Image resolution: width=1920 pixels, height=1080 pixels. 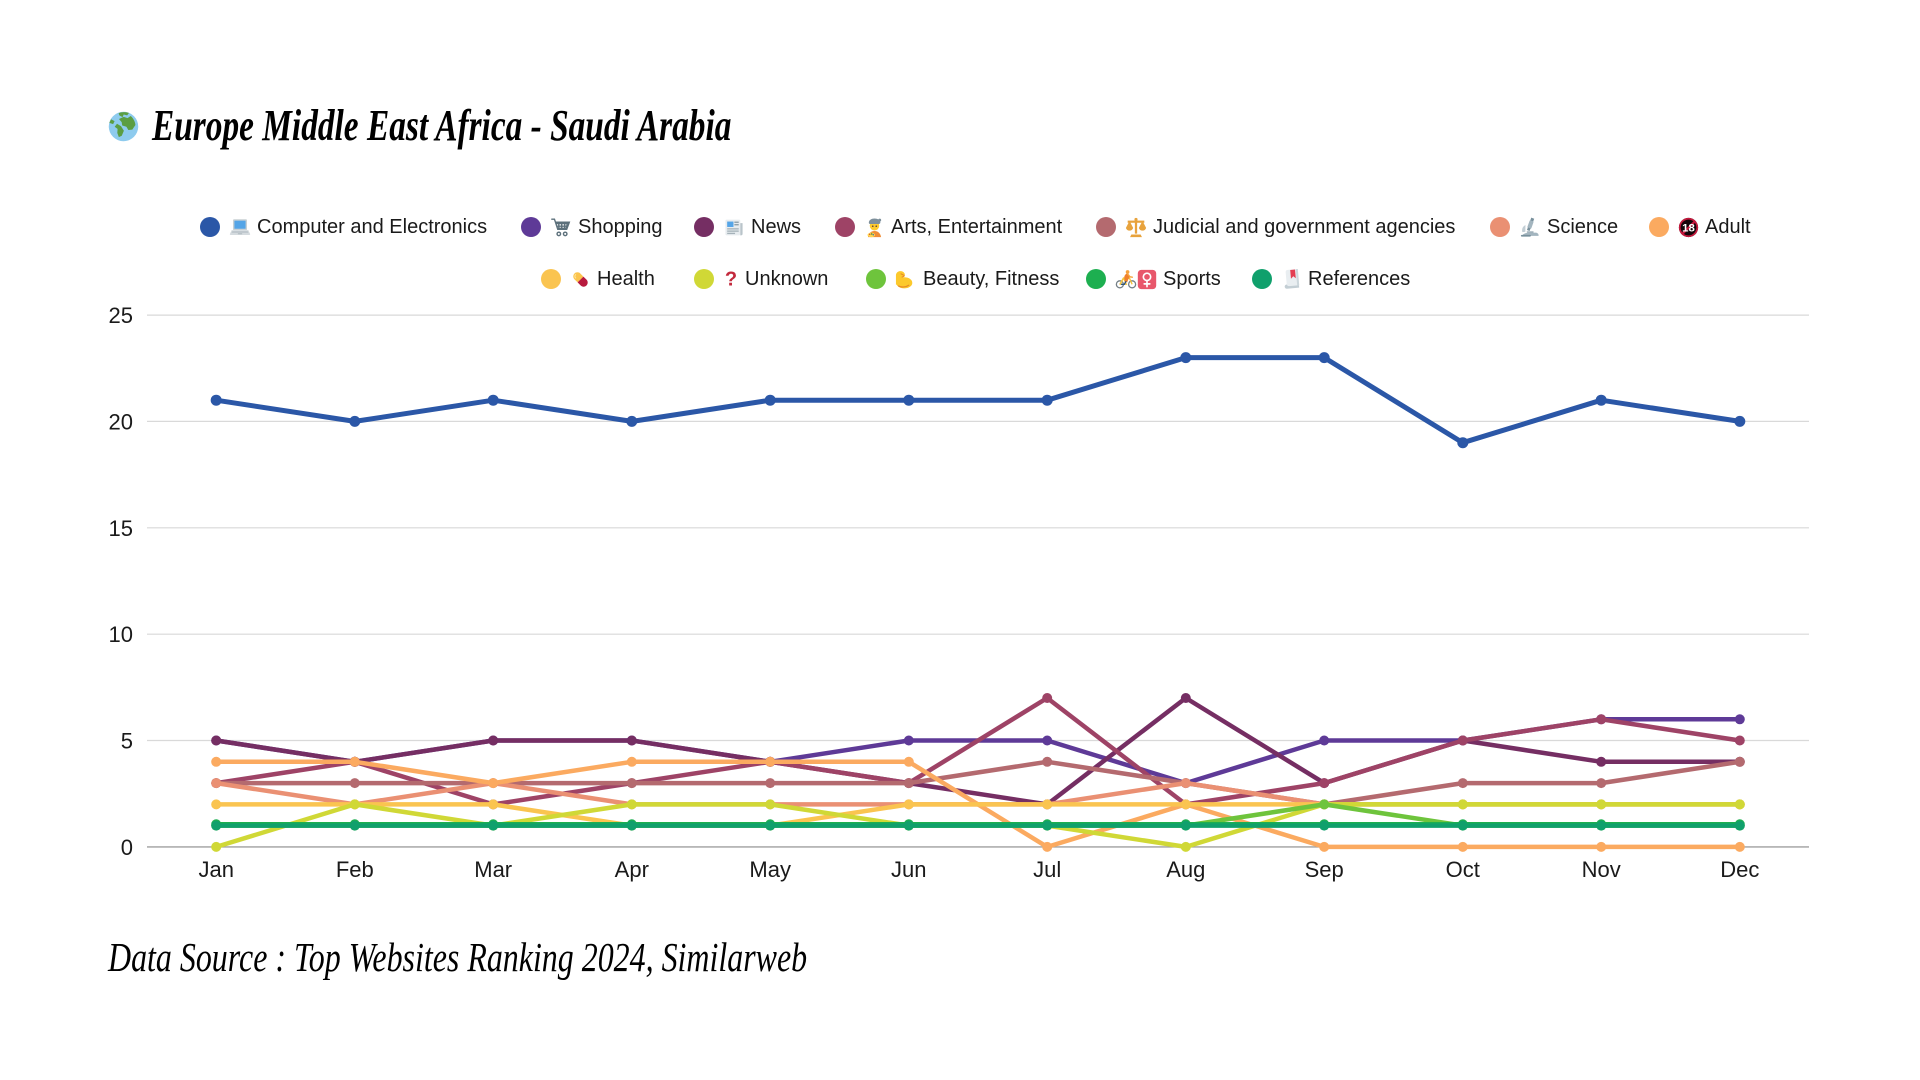 I want to click on svg-text: 25, so click(x=121, y=315).